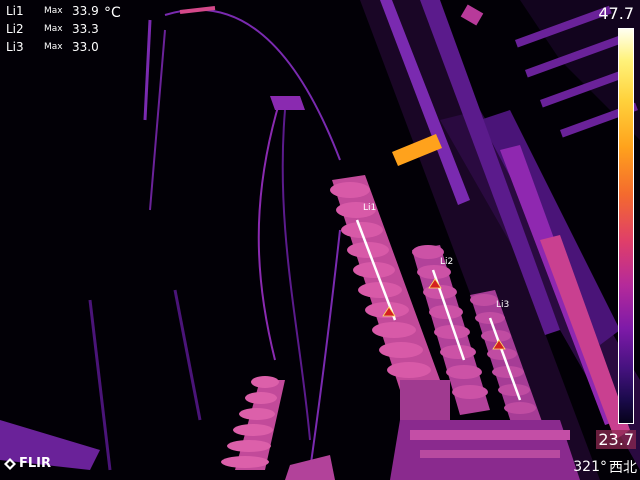  What do you see at coordinates (505, 359) in the screenshot?
I see `line-tool-li3` at bounding box center [505, 359].